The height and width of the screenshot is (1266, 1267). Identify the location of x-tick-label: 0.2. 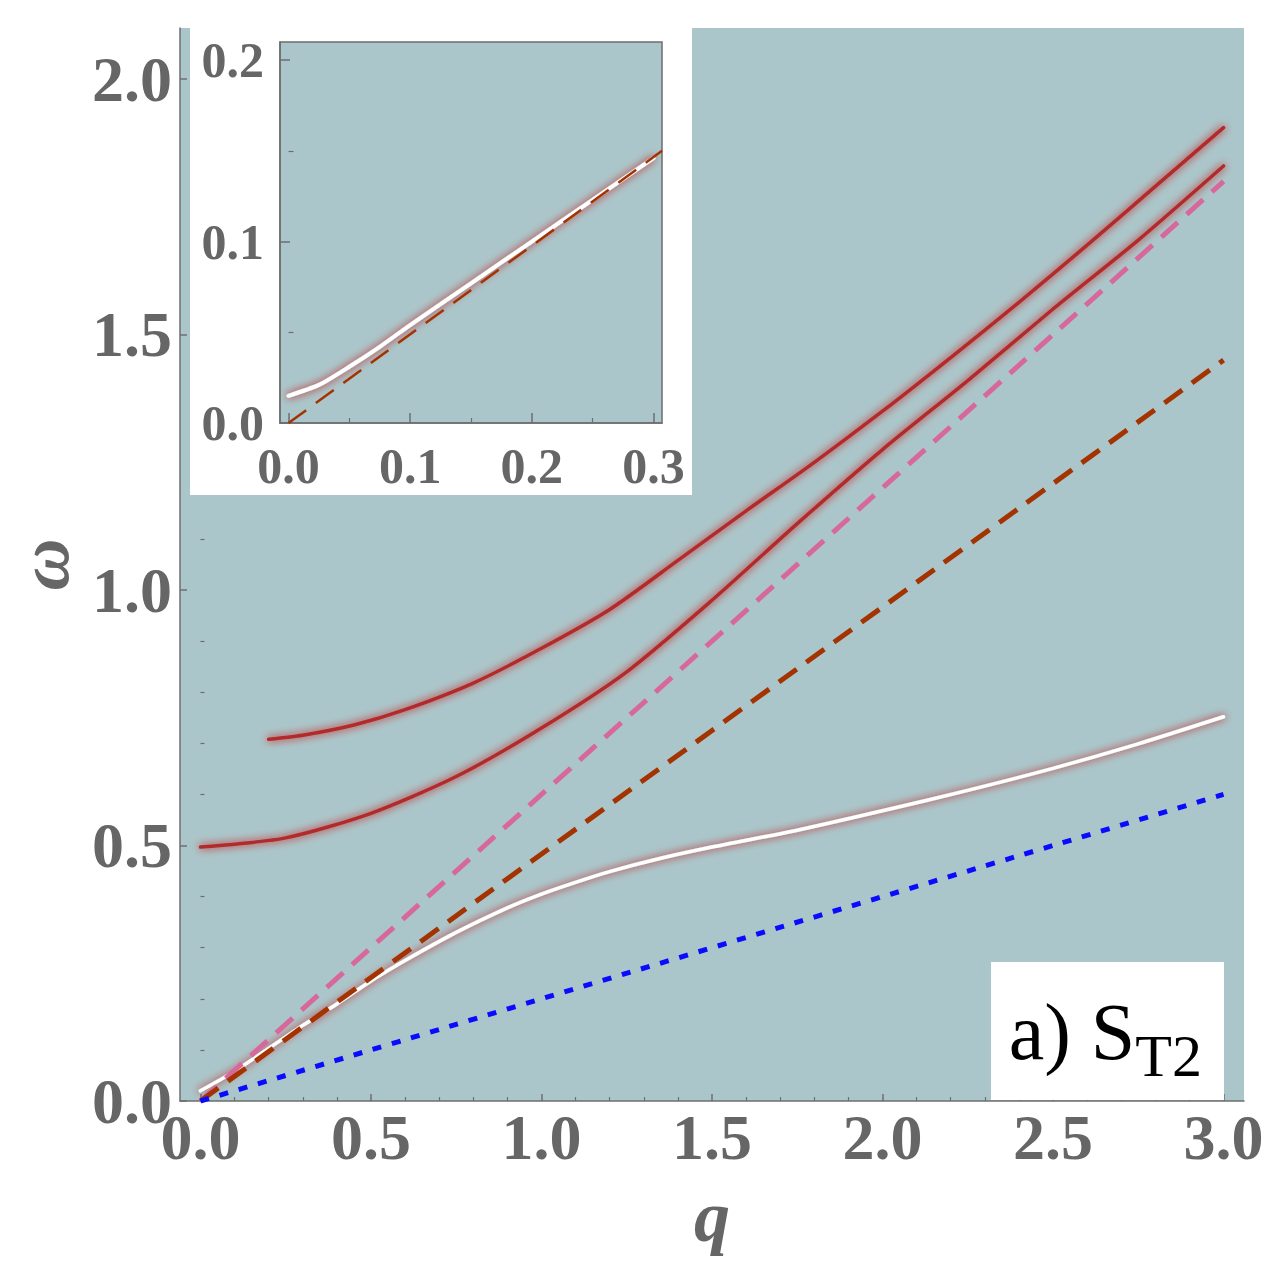
(532, 466).